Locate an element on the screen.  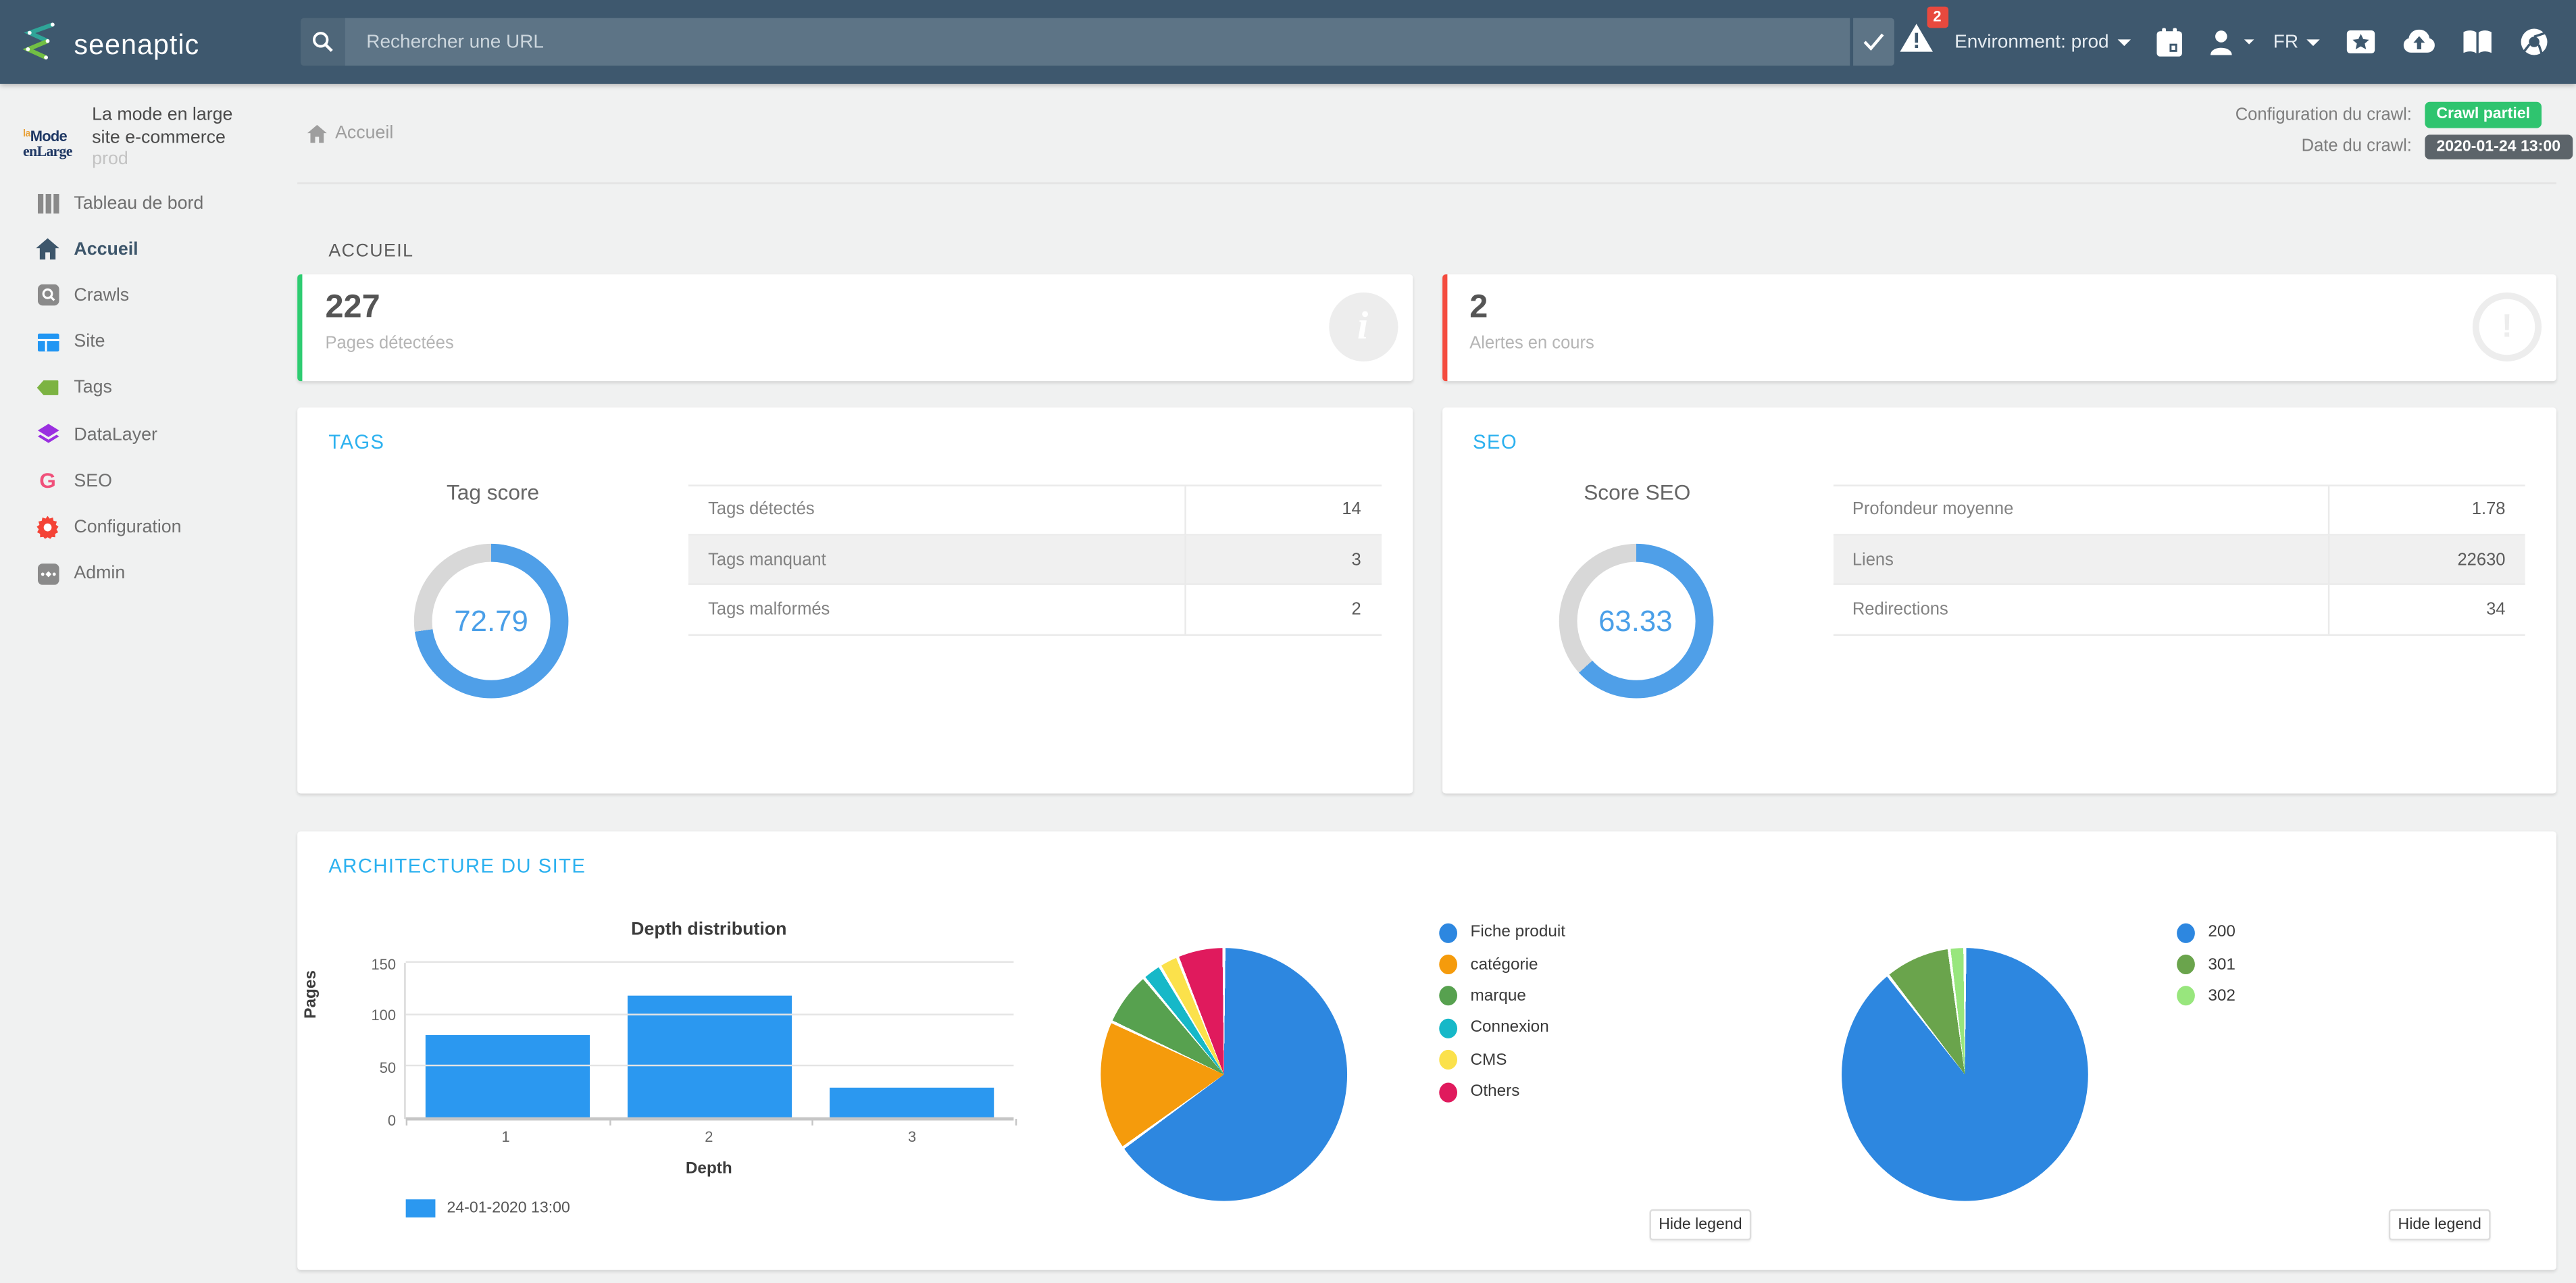
sidebar-item-admin: Admin is located at coordinates (146, 574).